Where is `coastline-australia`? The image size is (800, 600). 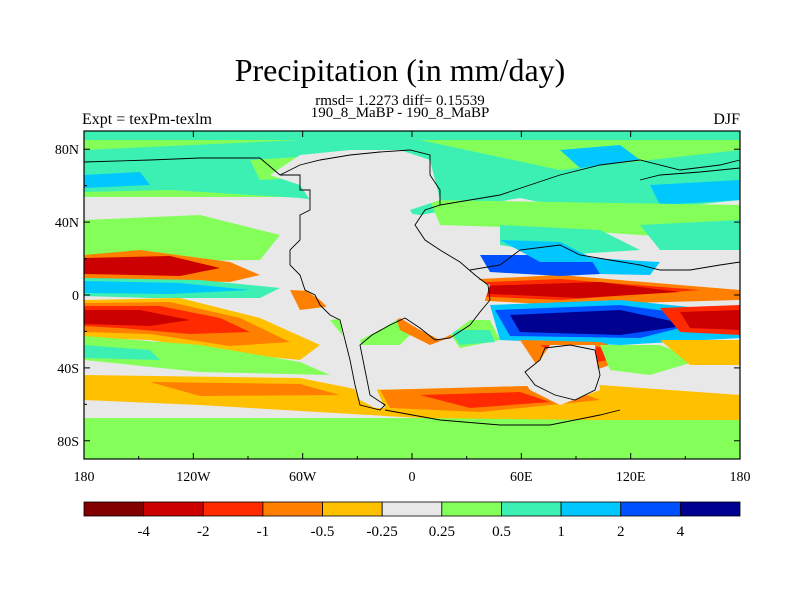 coastline-australia is located at coordinates (562, 372).